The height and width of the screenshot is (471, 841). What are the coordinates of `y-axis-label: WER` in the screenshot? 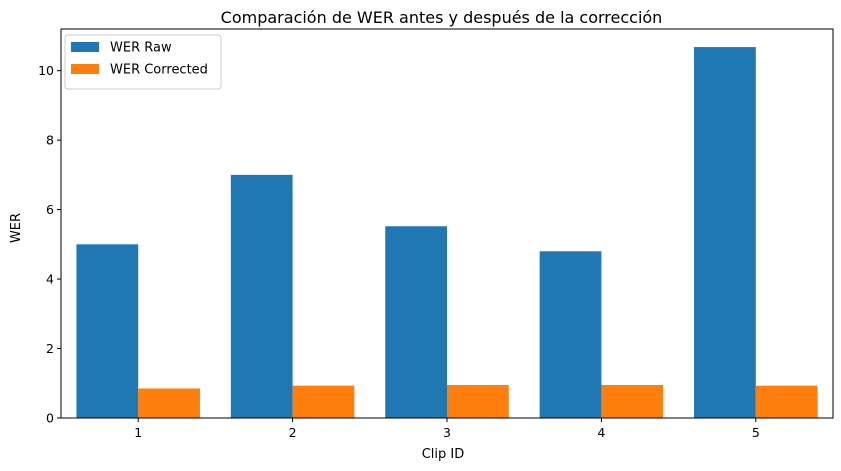 It's located at (16, 228).